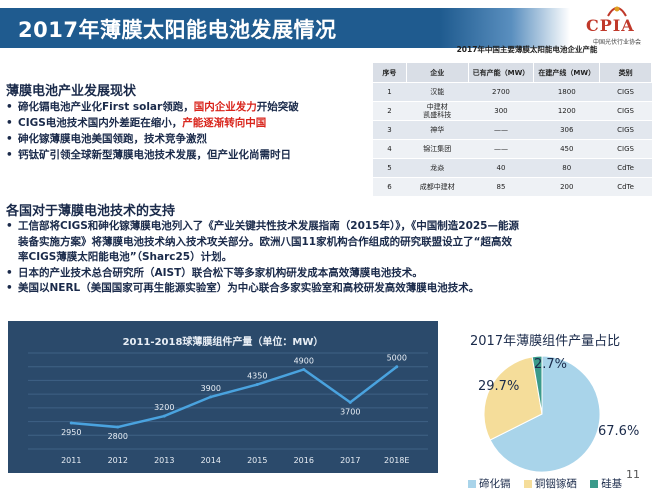 The height and width of the screenshot is (495, 658). Describe the element at coordinates (437, 111) in the screenshot. I see `table-cell: 中建材 凯盛科技` at that location.